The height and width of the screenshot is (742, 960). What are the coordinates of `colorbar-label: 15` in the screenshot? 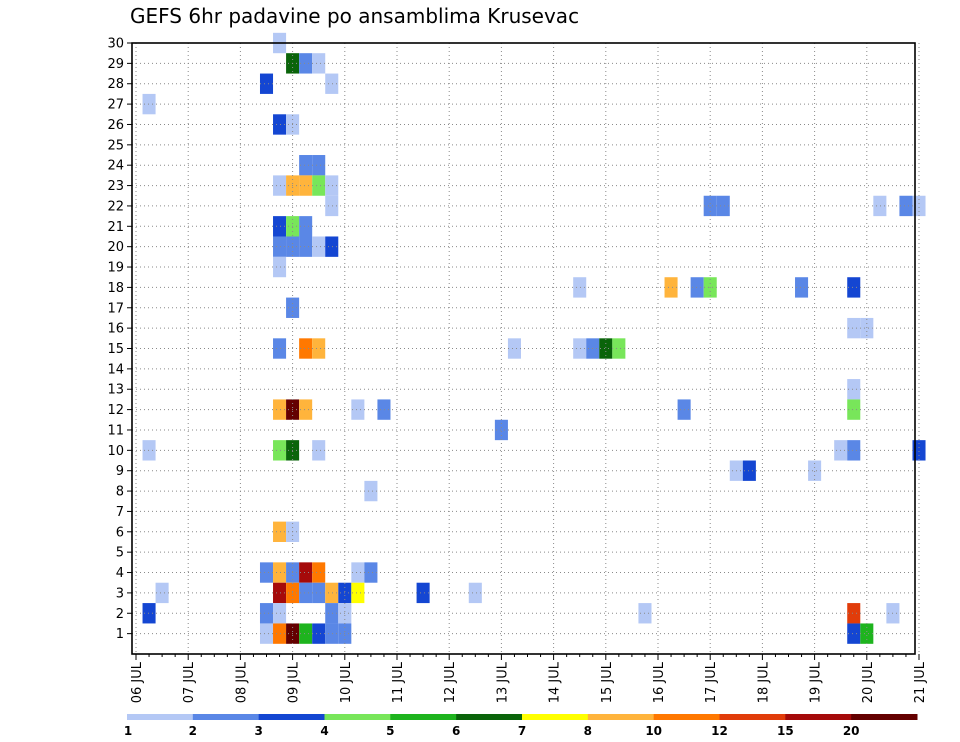 It's located at (785, 731).